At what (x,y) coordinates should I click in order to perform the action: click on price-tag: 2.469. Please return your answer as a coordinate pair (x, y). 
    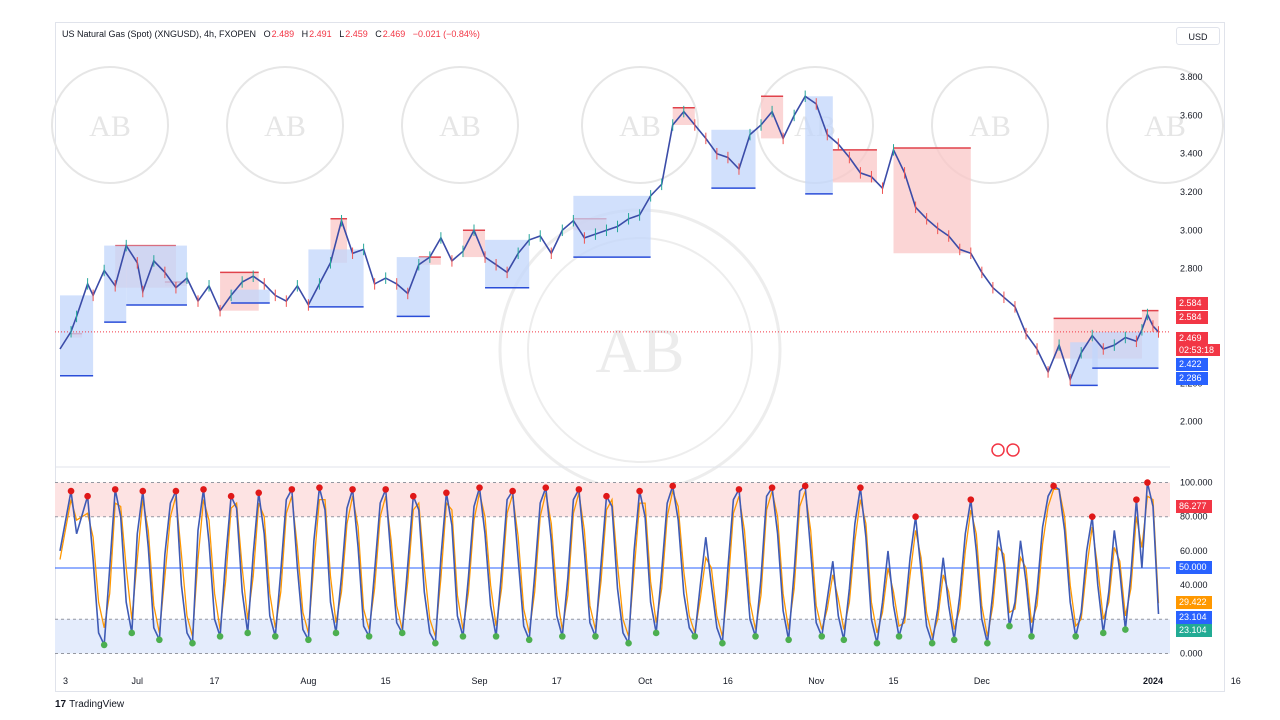
    Looking at the image, I should click on (1192, 338).